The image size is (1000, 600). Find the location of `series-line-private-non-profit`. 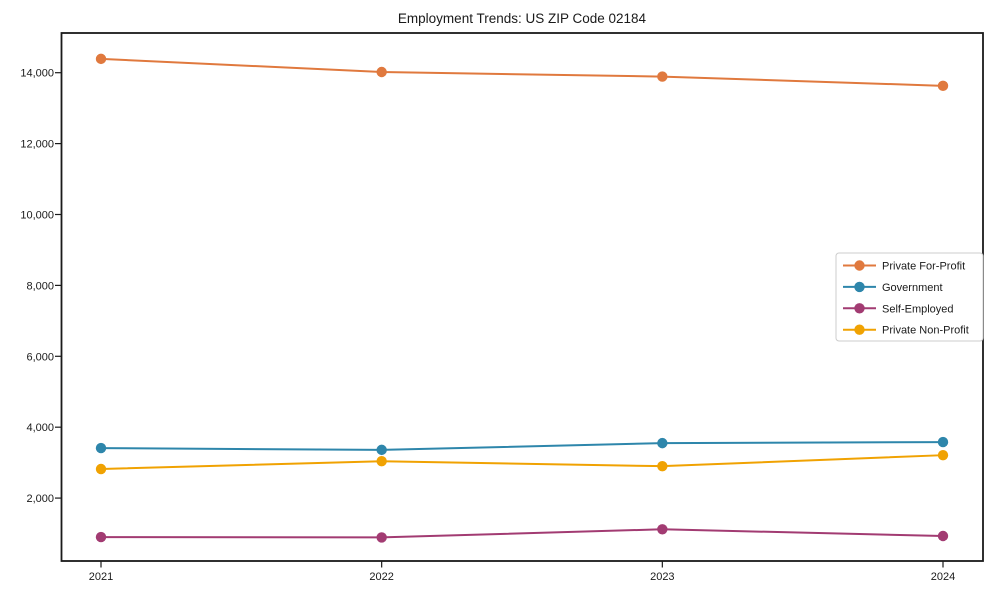

series-line-private-non-profit is located at coordinates (522, 462).